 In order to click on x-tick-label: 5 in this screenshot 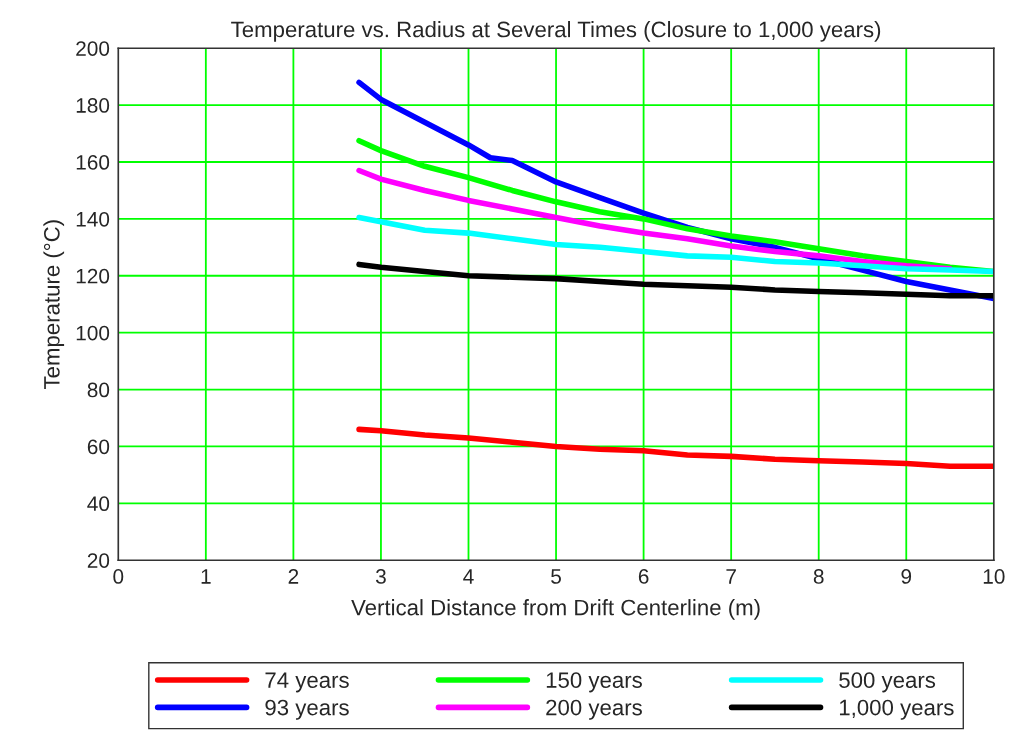, I will do `click(556, 576)`.